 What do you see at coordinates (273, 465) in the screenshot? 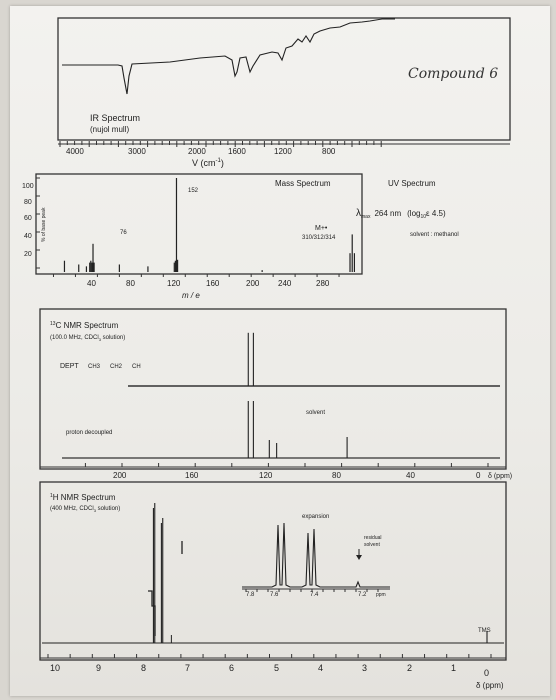
I see `c13-x-axis` at bounding box center [273, 465].